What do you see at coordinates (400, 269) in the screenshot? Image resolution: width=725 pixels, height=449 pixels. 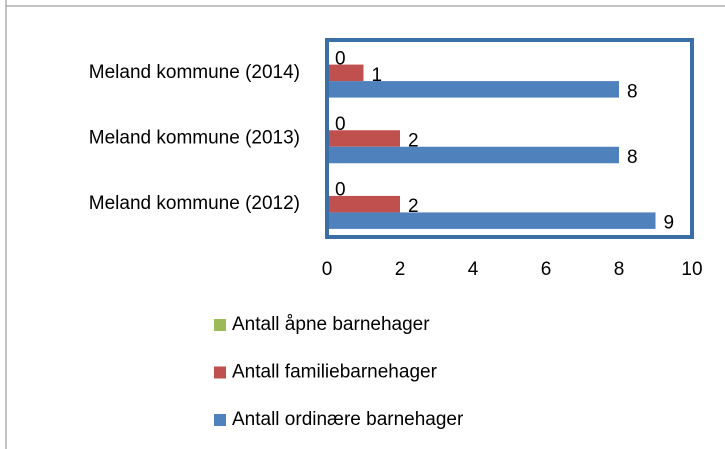 I see `x-tick-label: 2` at bounding box center [400, 269].